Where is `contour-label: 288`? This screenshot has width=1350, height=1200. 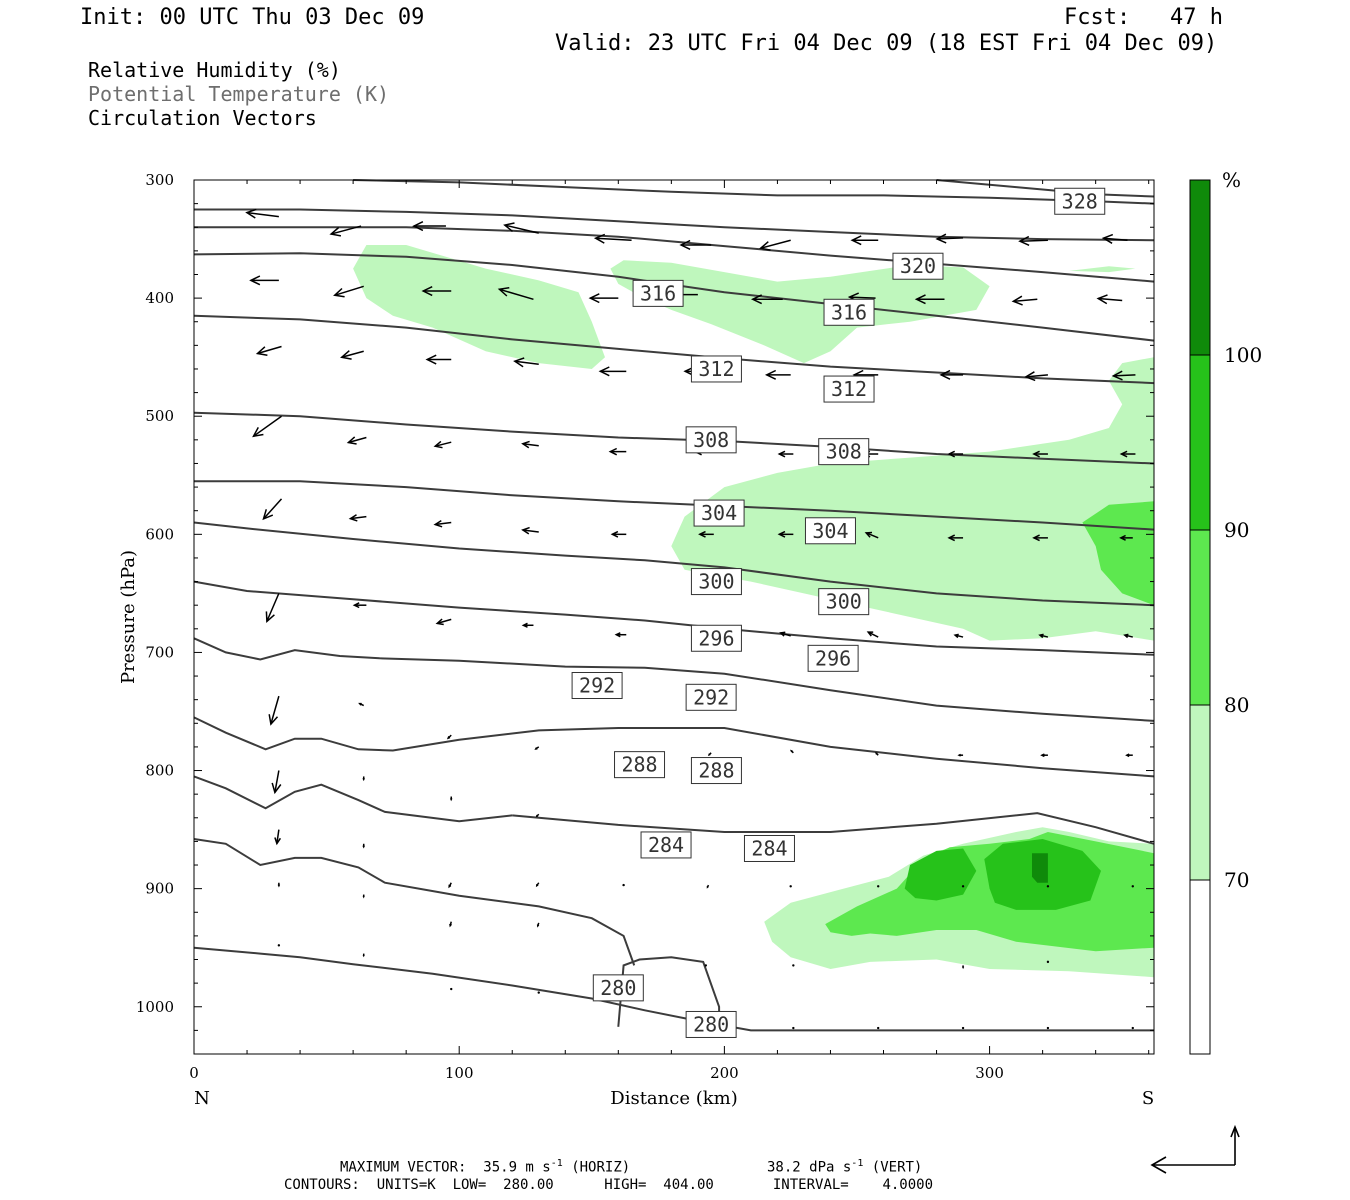
contour-label: 288 is located at coordinates (716, 771).